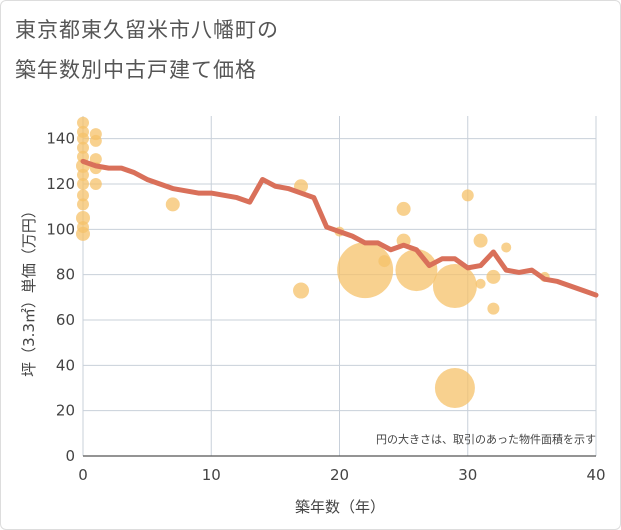 The height and width of the screenshot is (530, 621). I want to click on chart-title-line1: 東京都東久留米市八幡町の, so click(147, 30).